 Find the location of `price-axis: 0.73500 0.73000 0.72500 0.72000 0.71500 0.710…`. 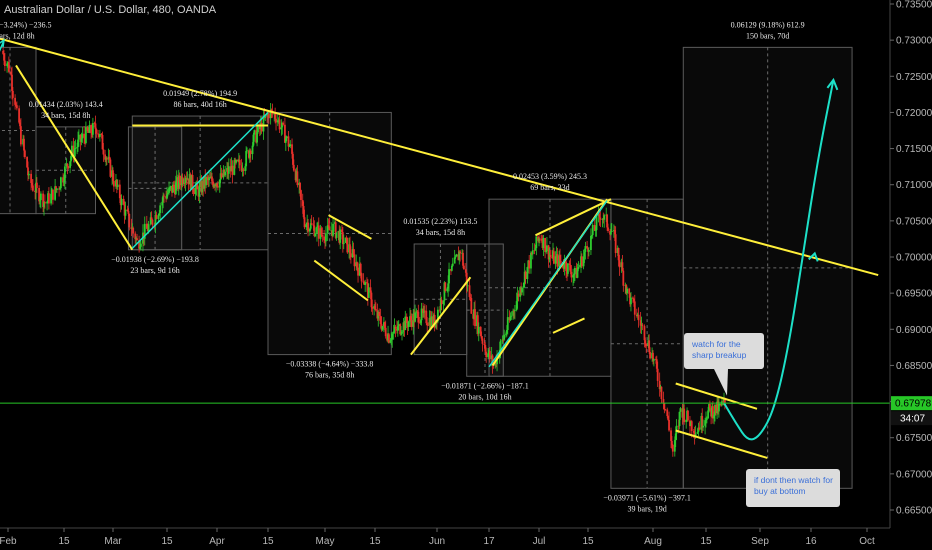

price-axis: 0.73500 0.73000 0.72500 0.72000 0.71500 0.710… is located at coordinates (910, 264).